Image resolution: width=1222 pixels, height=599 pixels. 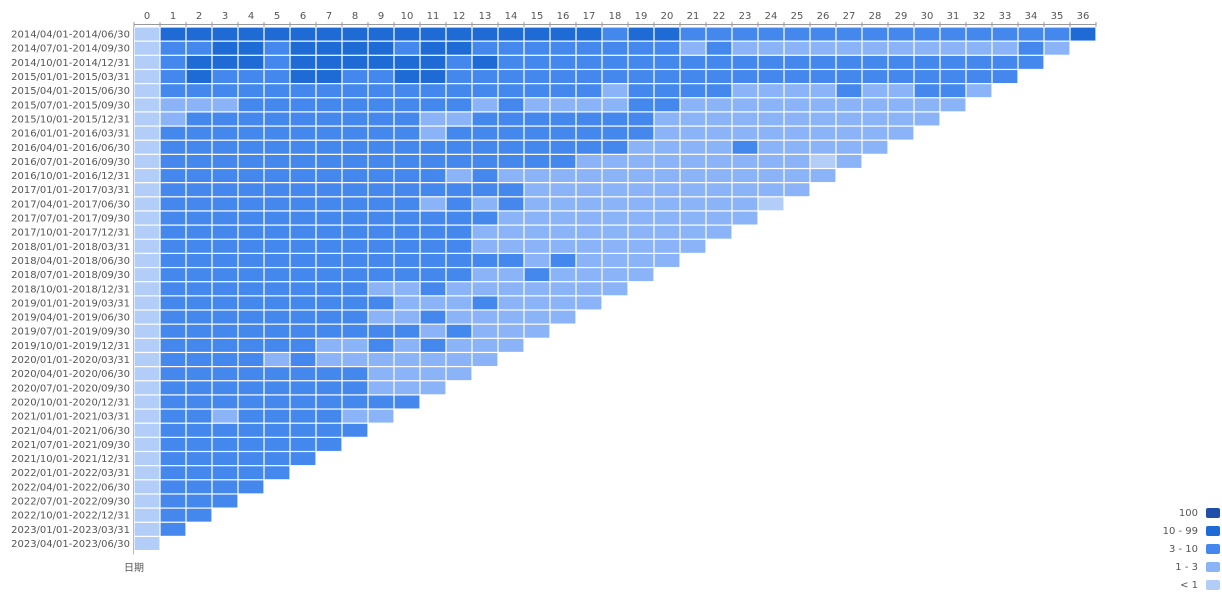 What do you see at coordinates (511, 16) in the screenshot?
I see `column-label: 14` at bounding box center [511, 16].